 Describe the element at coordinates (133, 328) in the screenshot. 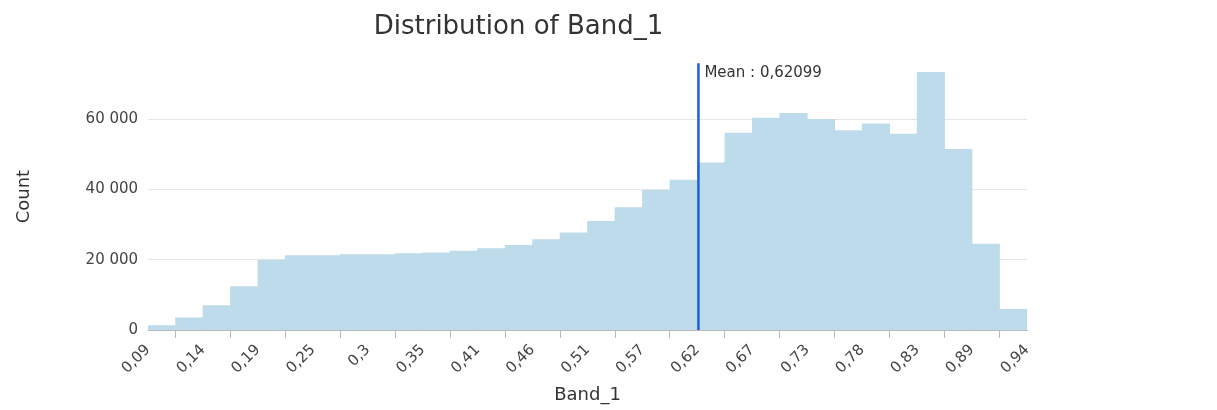

I see `y-tick-label: 0` at that location.